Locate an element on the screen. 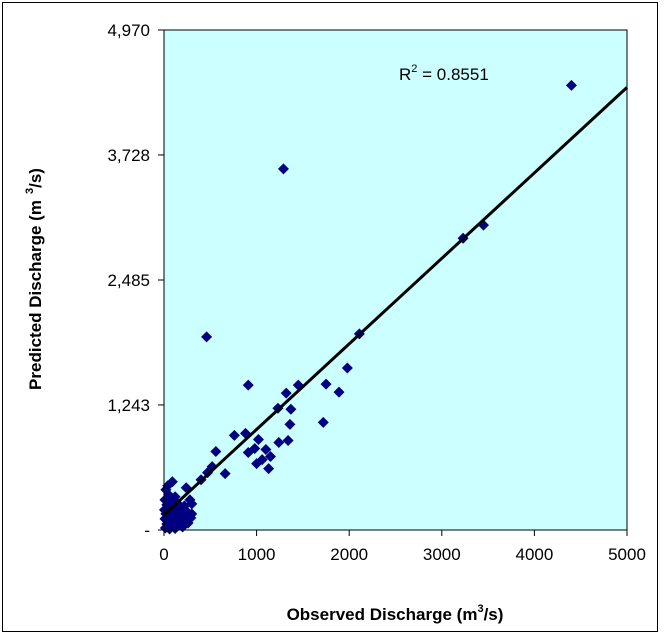  y-axis-label-main: Predicted Discharge (m is located at coordinates (35, 295).